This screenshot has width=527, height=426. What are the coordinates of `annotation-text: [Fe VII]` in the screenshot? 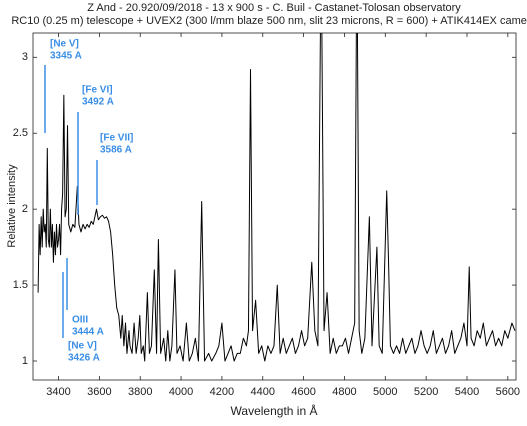 It's located at (116, 138).